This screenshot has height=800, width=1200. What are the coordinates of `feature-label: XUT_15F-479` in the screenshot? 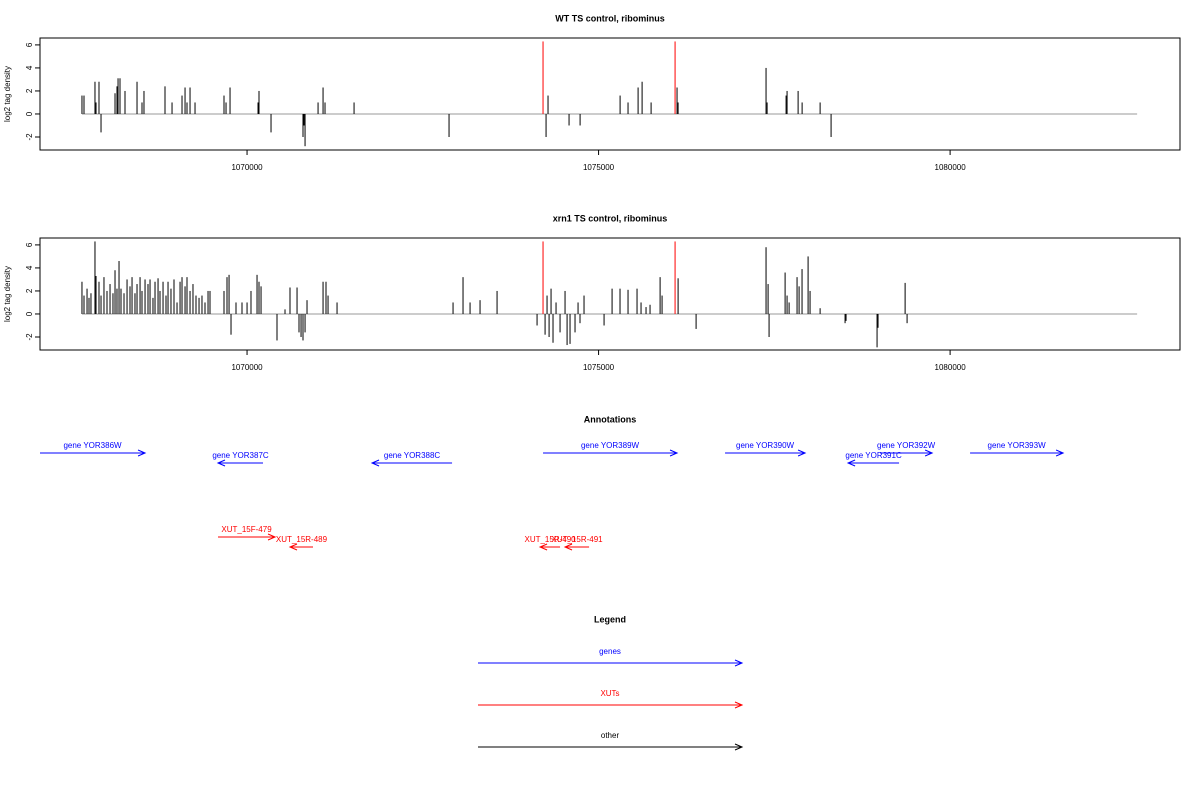 It's located at (246, 529).